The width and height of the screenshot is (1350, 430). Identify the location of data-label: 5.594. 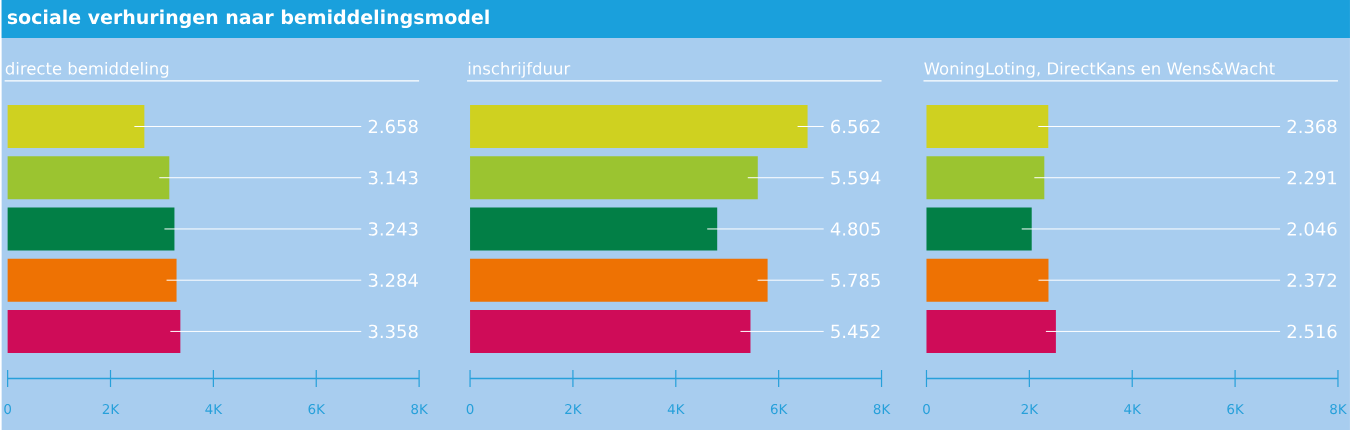
(856, 177).